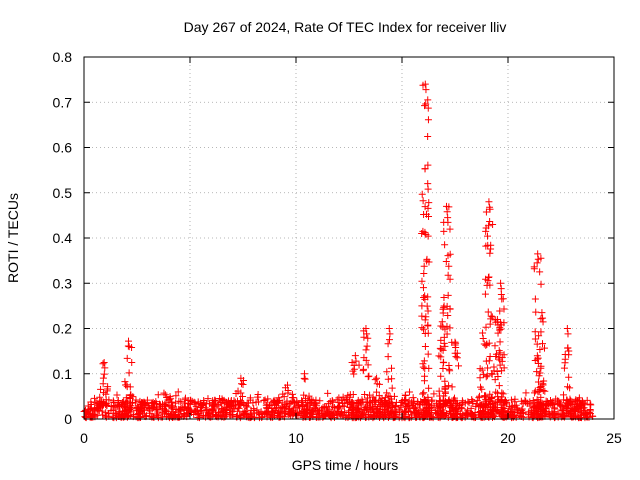 This screenshot has height=480, width=640. I want to click on y-tick-label: 0.7, so click(63, 102).